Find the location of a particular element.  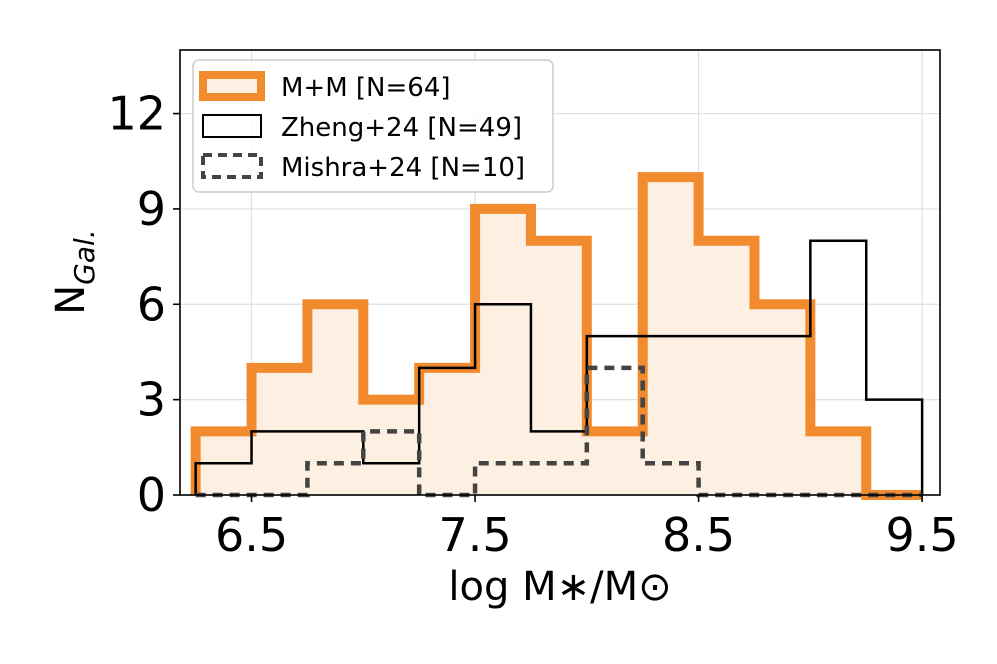

y-axis-label-sub: Gal. is located at coordinates (84, 257).